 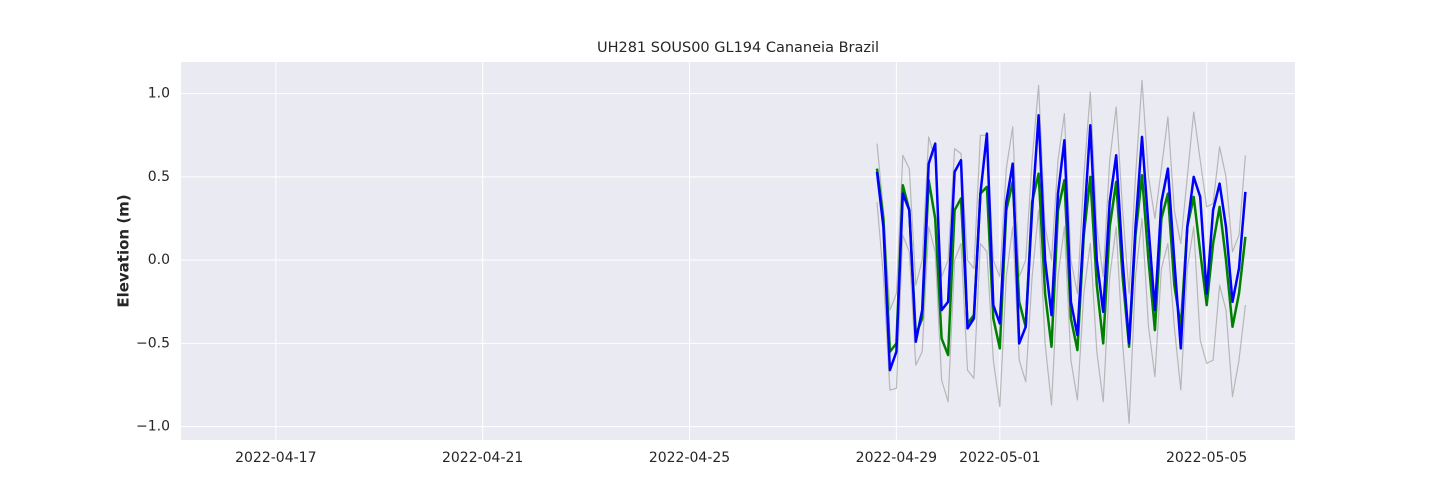 I want to click on y-tick-label: −0.5, so click(x=153, y=343).